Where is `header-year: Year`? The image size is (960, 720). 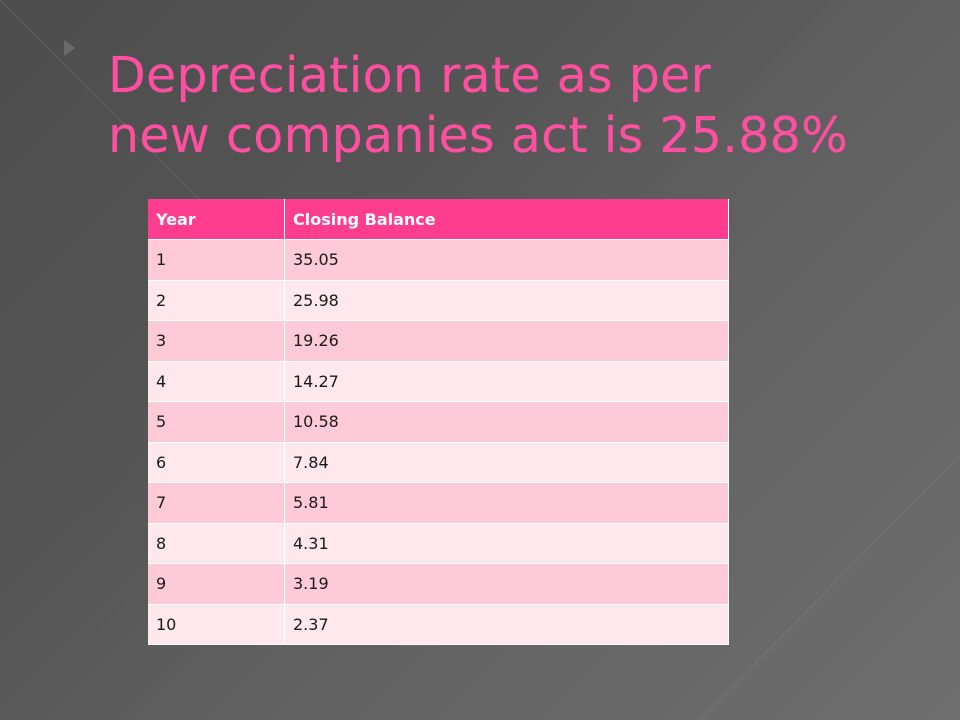
header-year: Year is located at coordinates (216, 219).